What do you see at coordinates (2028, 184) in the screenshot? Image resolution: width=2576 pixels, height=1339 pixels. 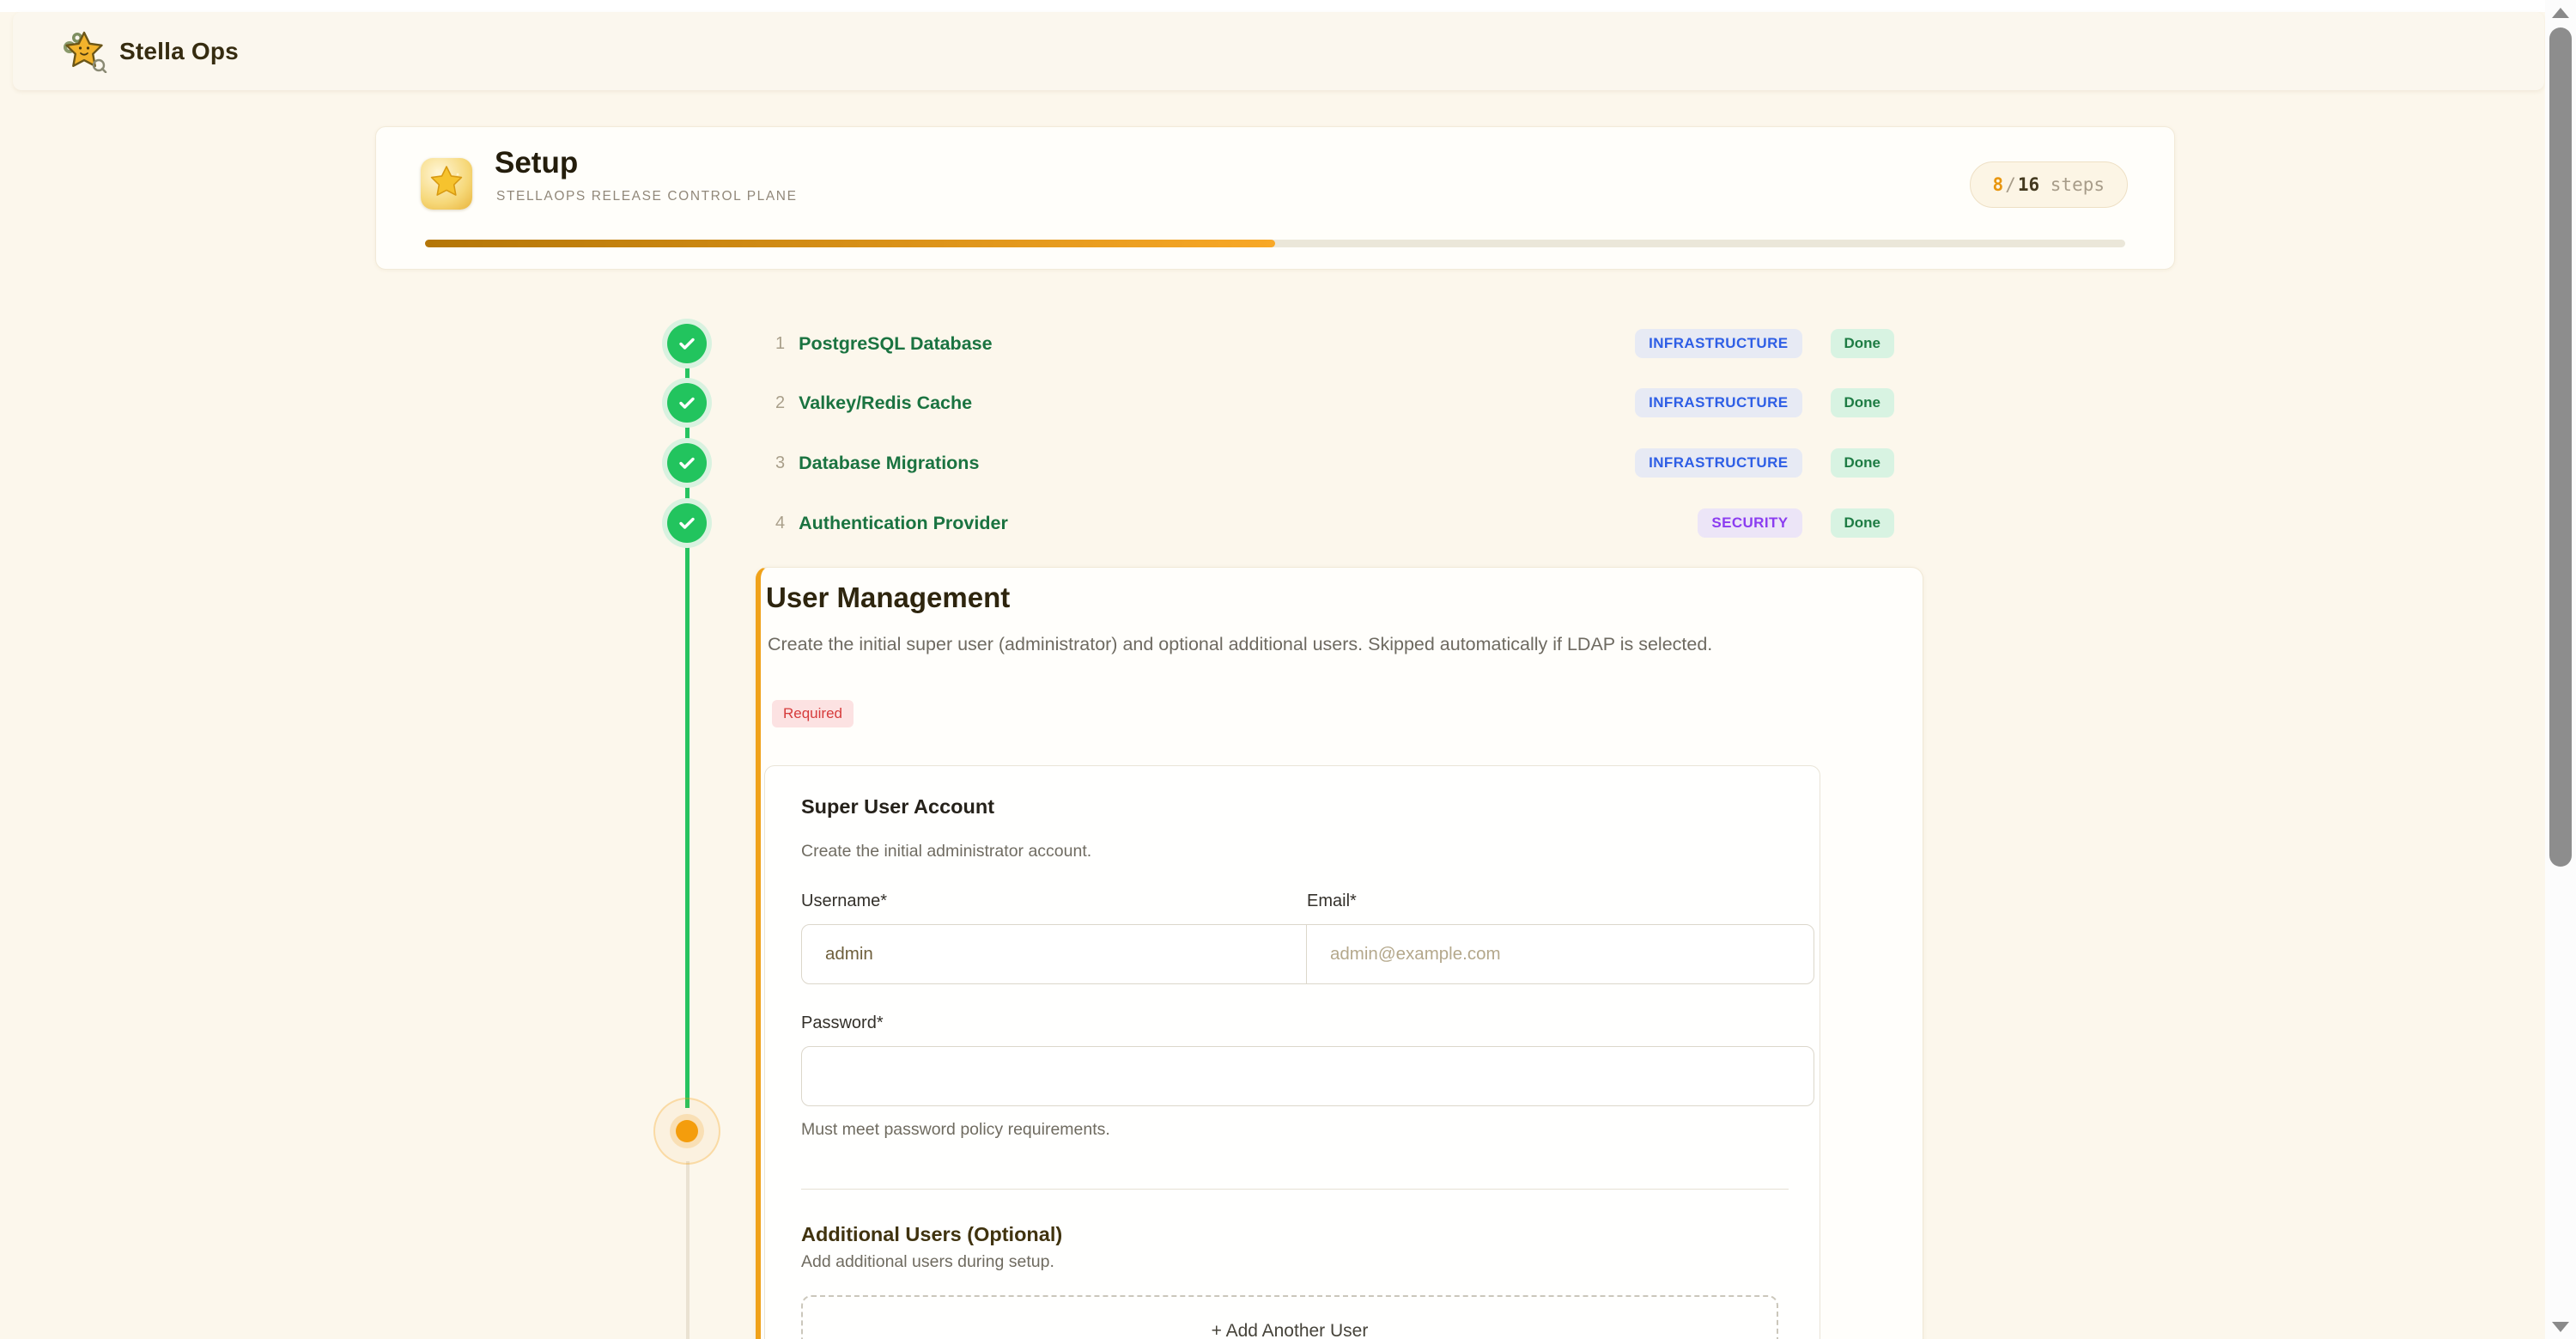 I see `steps-total-count: 16` at bounding box center [2028, 184].